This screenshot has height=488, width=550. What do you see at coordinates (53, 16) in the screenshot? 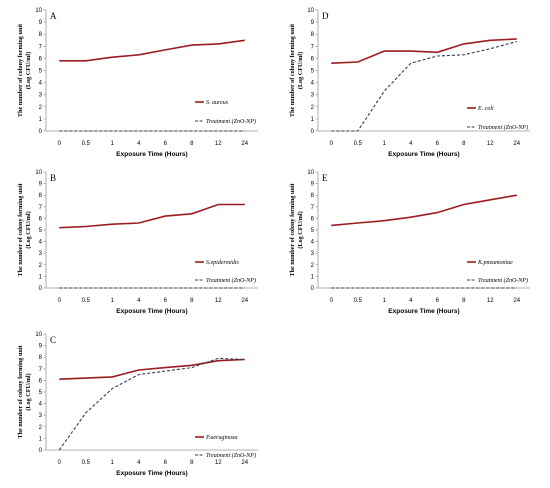
I see `panel-letter: A` at bounding box center [53, 16].